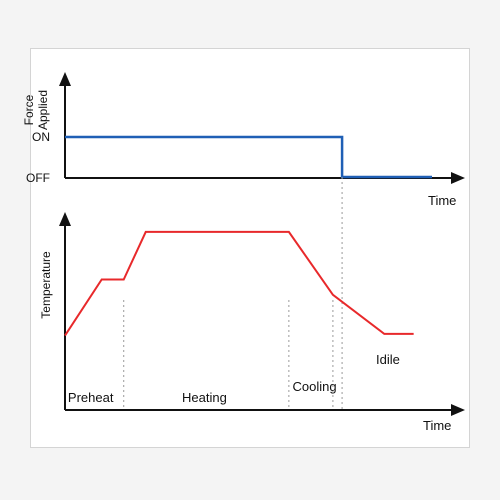  I want to click on force-tick-on: ON, so click(41, 137).